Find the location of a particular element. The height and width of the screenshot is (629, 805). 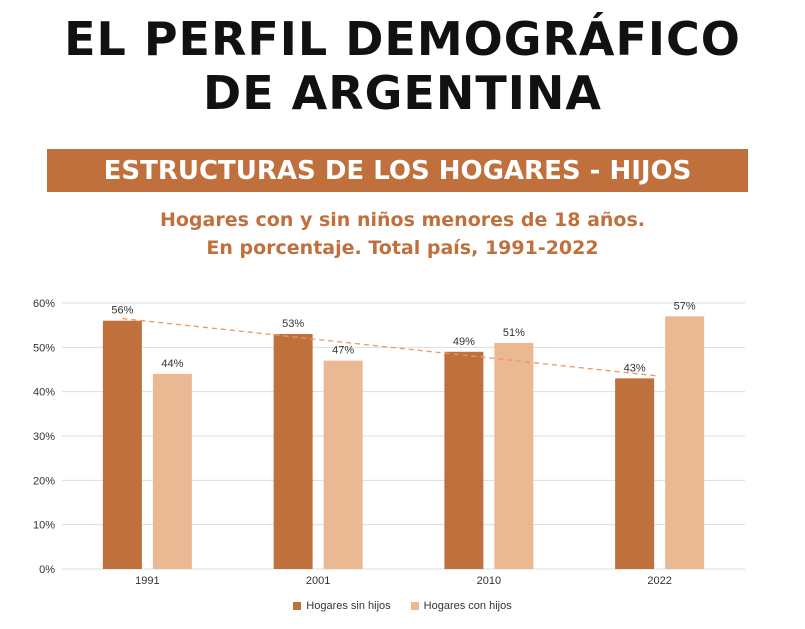

x-tick-label: 2010 is located at coordinates (489, 581).